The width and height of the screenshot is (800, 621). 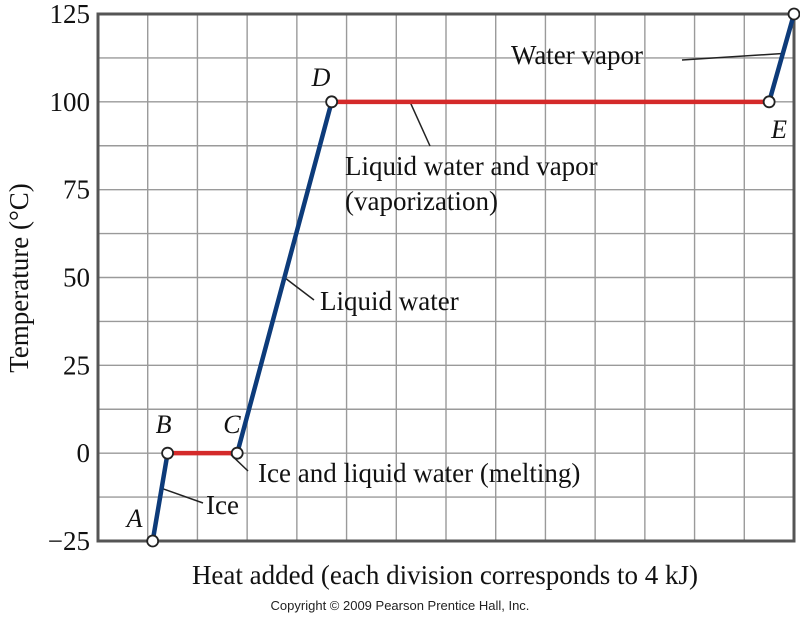 What do you see at coordinates (321, 77) in the screenshot?
I see `point-label: D` at bounding box center [321, 77].